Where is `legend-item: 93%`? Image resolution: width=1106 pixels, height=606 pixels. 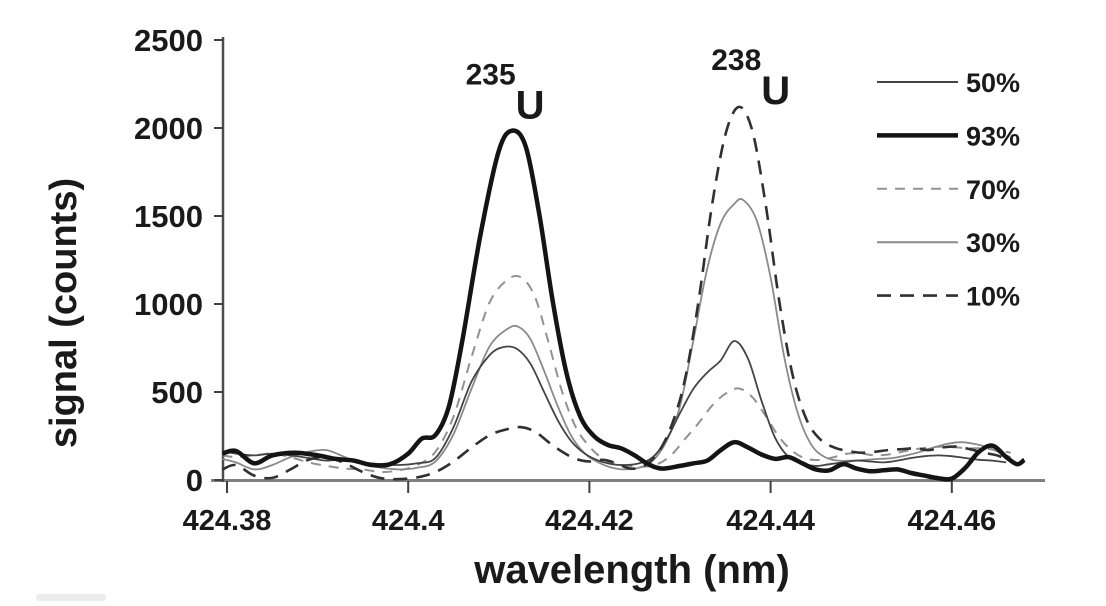 legend-item: 93% is located at coordinates (948, 136).